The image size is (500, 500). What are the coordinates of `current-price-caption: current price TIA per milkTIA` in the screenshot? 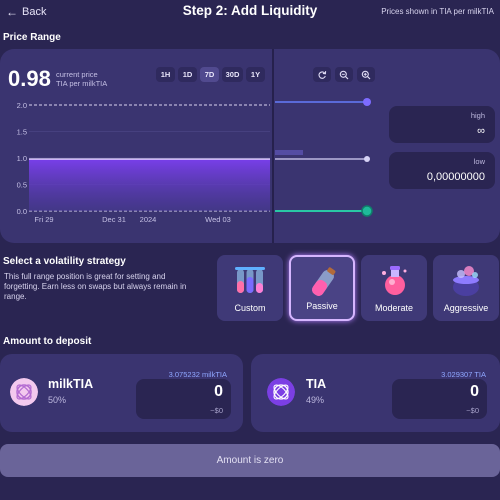 It's located at (81, 79).